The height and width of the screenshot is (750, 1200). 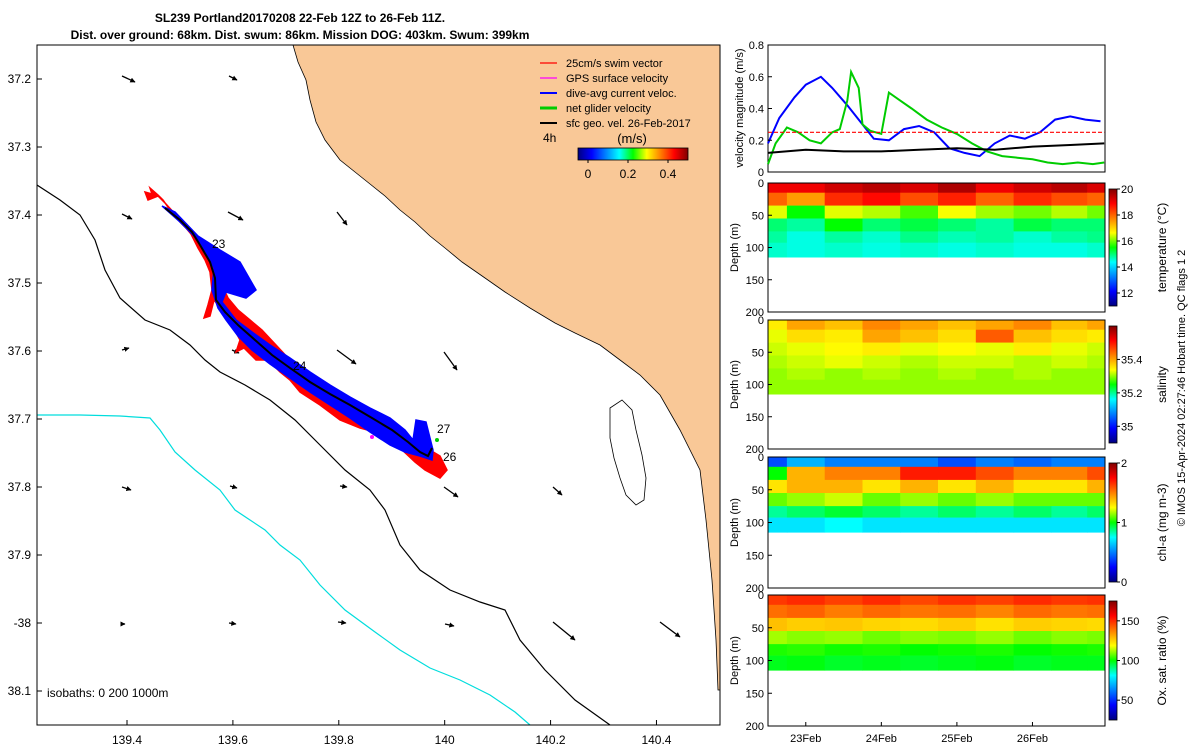 I want to click on gps-marker, so click(x=372, y=437).